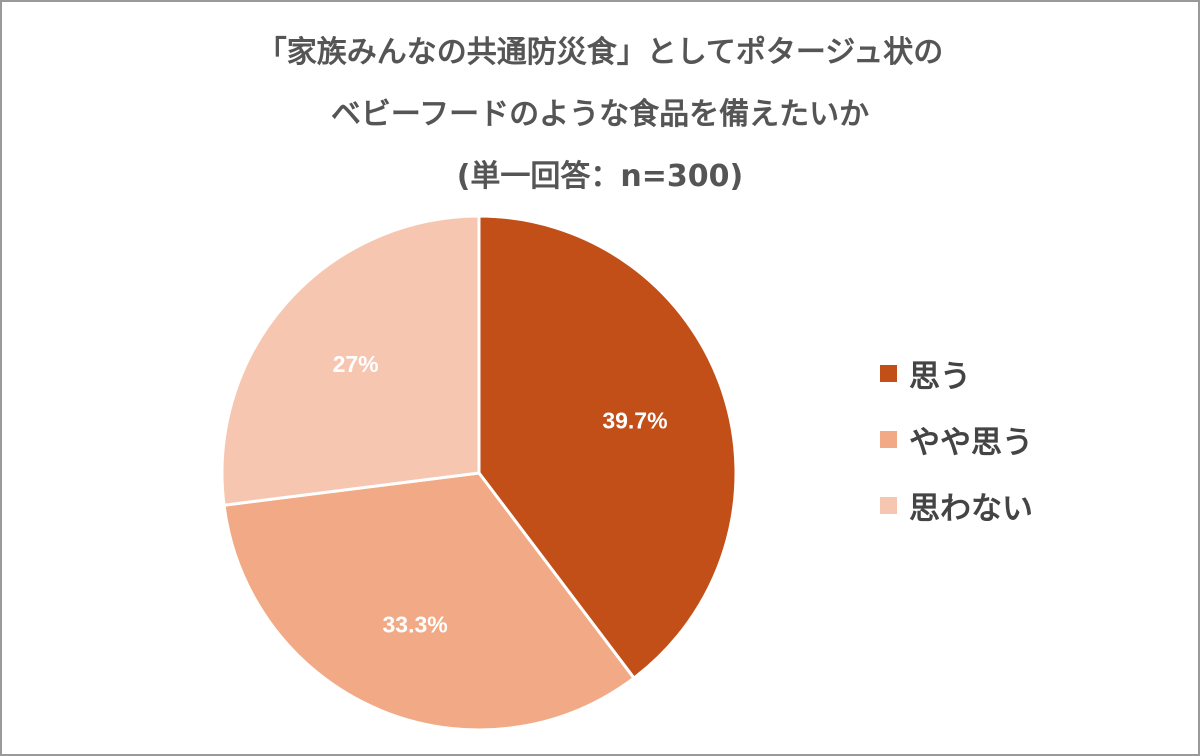 The width and height of the screenshot is (1200, 756). What do you see at coordinates (971, 508) in the screenshot?
I see `legend-label-3: 思わない` at bounding box center [971, 508].